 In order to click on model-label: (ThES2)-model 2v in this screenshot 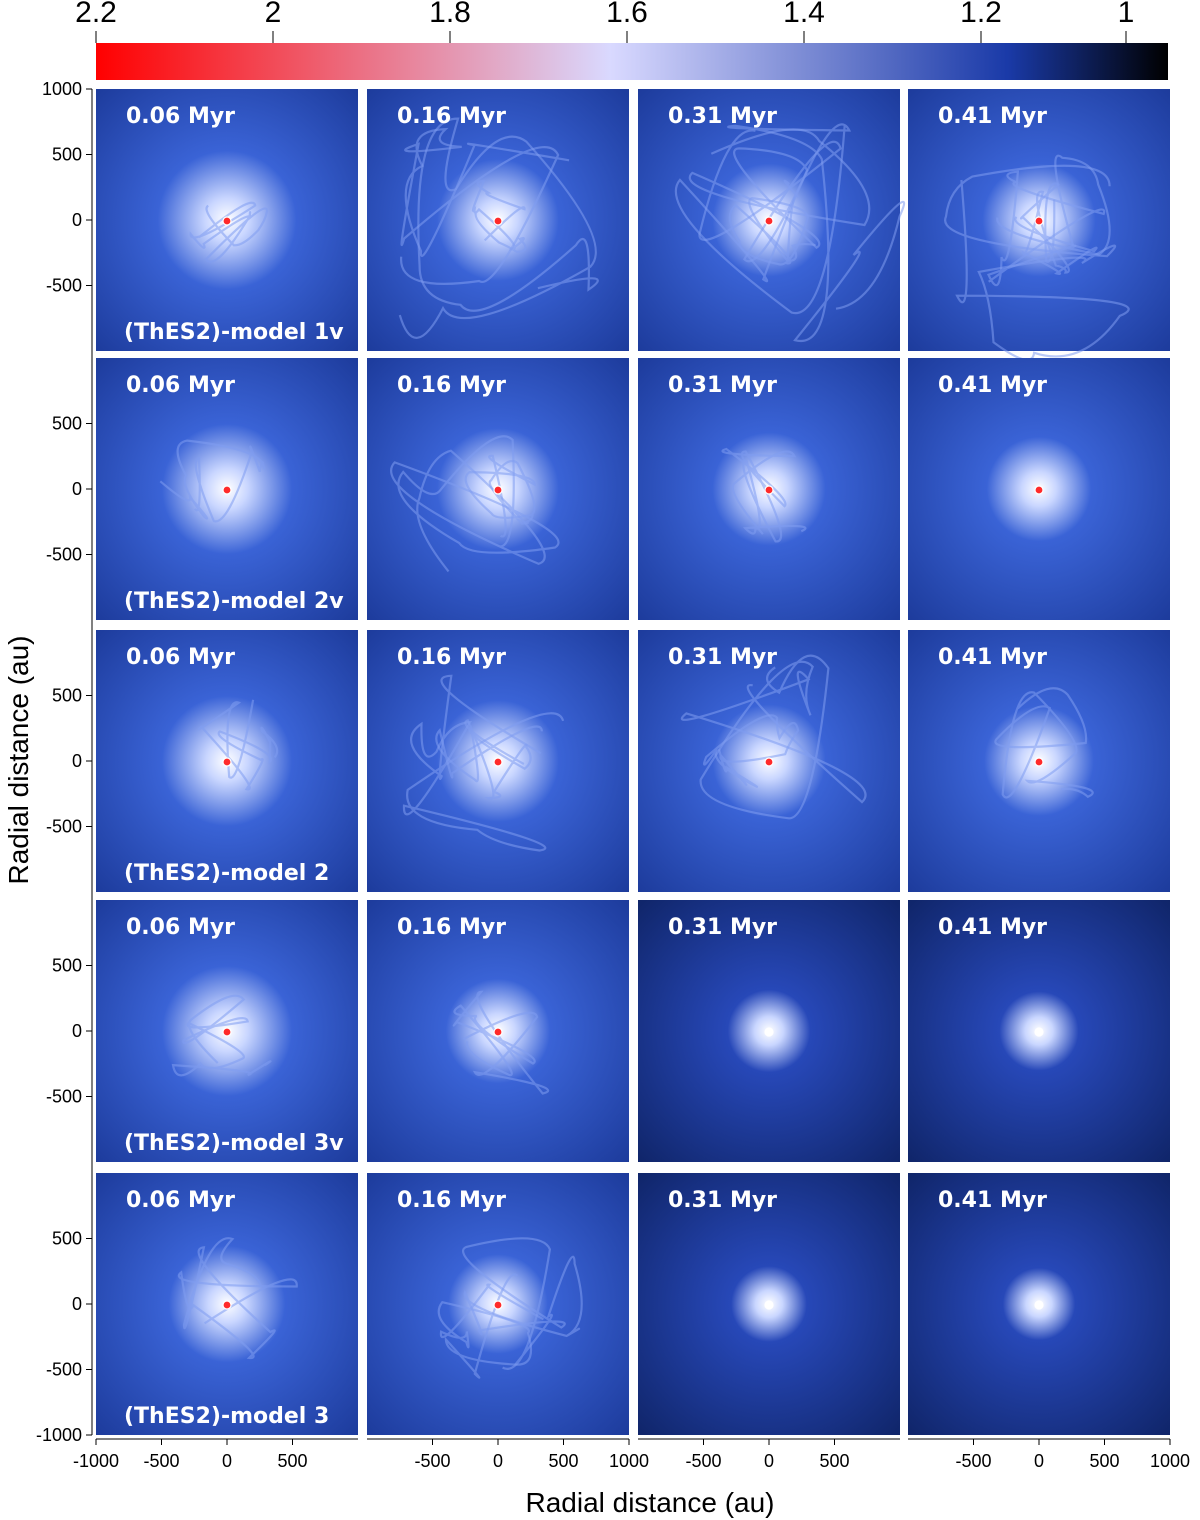, I will do `click(234, 601)`.